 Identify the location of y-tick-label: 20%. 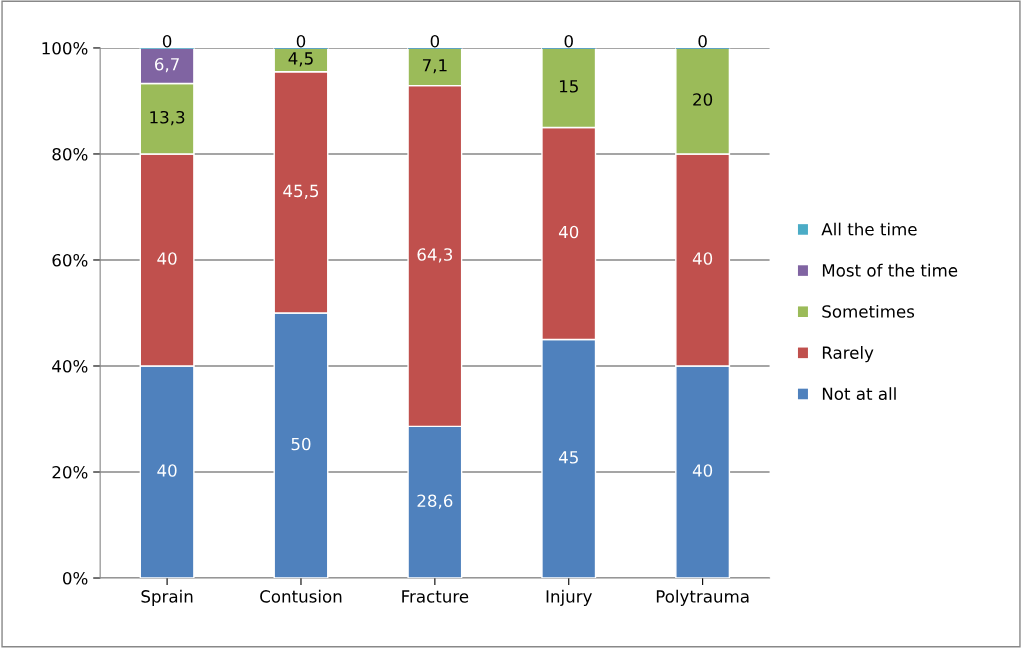
(70, 472).